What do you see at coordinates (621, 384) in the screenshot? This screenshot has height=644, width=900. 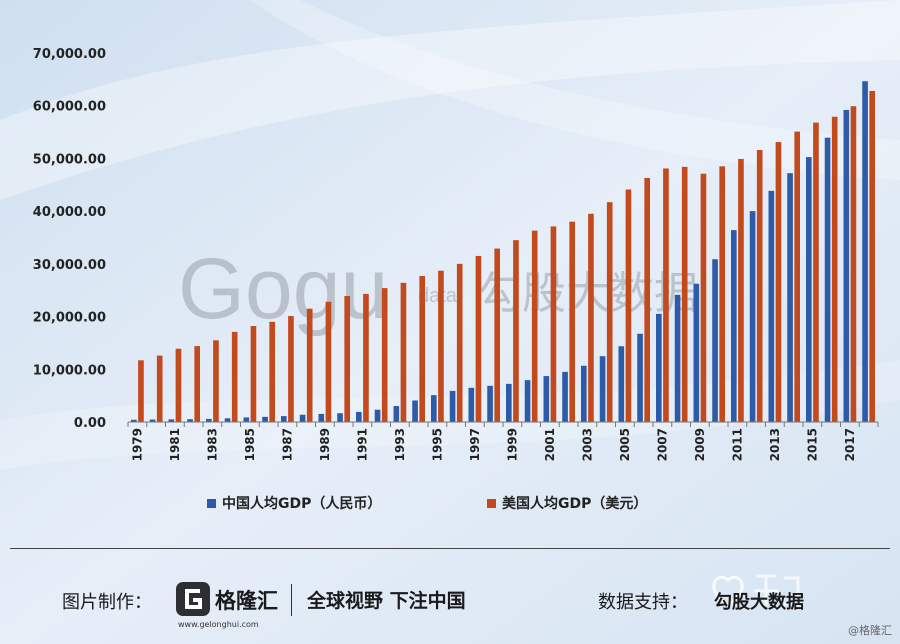 I see `bar-china-2005` at bounding box center [621, 384].